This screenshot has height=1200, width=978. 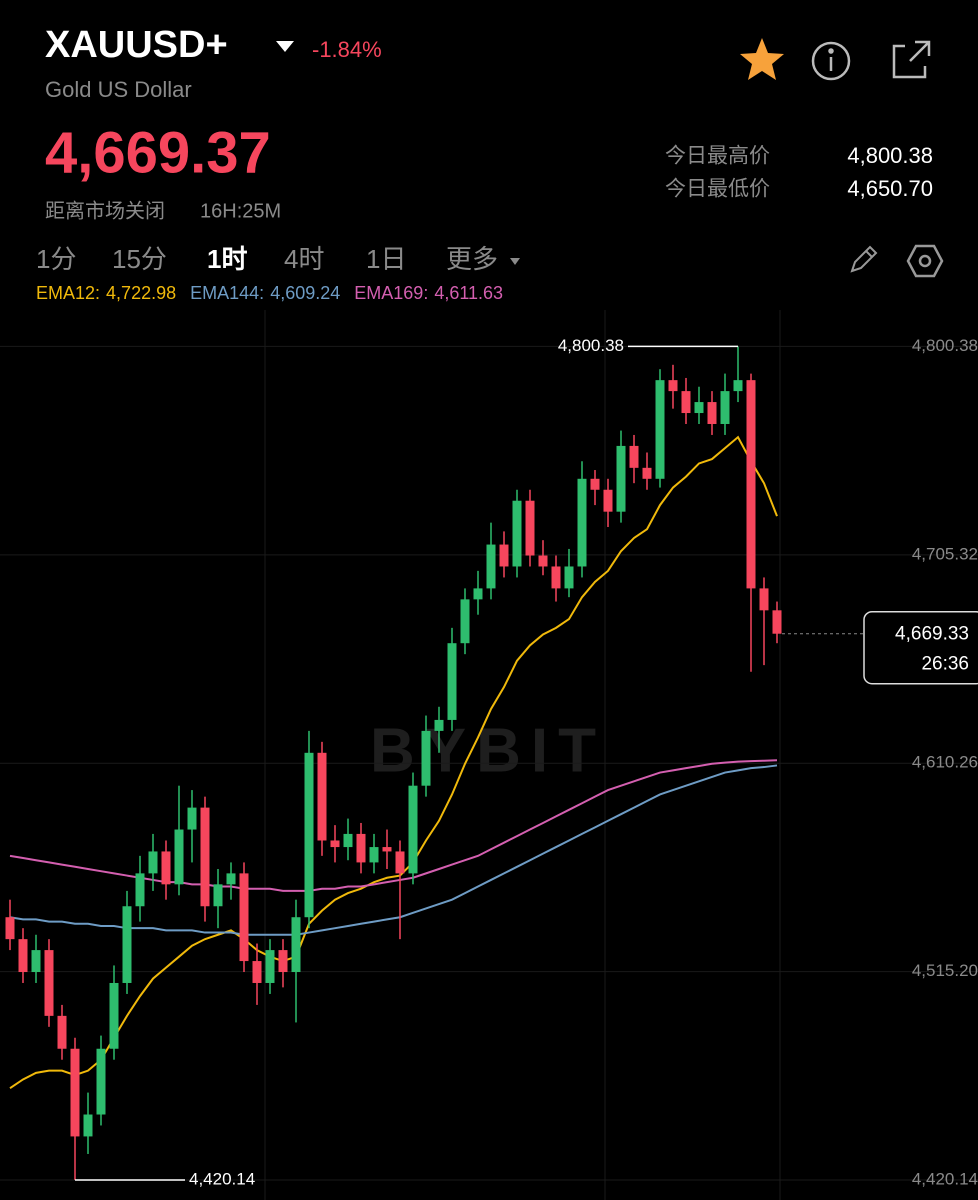 I want to click on high-label: 今日最高价, so click(x=717, y=156).